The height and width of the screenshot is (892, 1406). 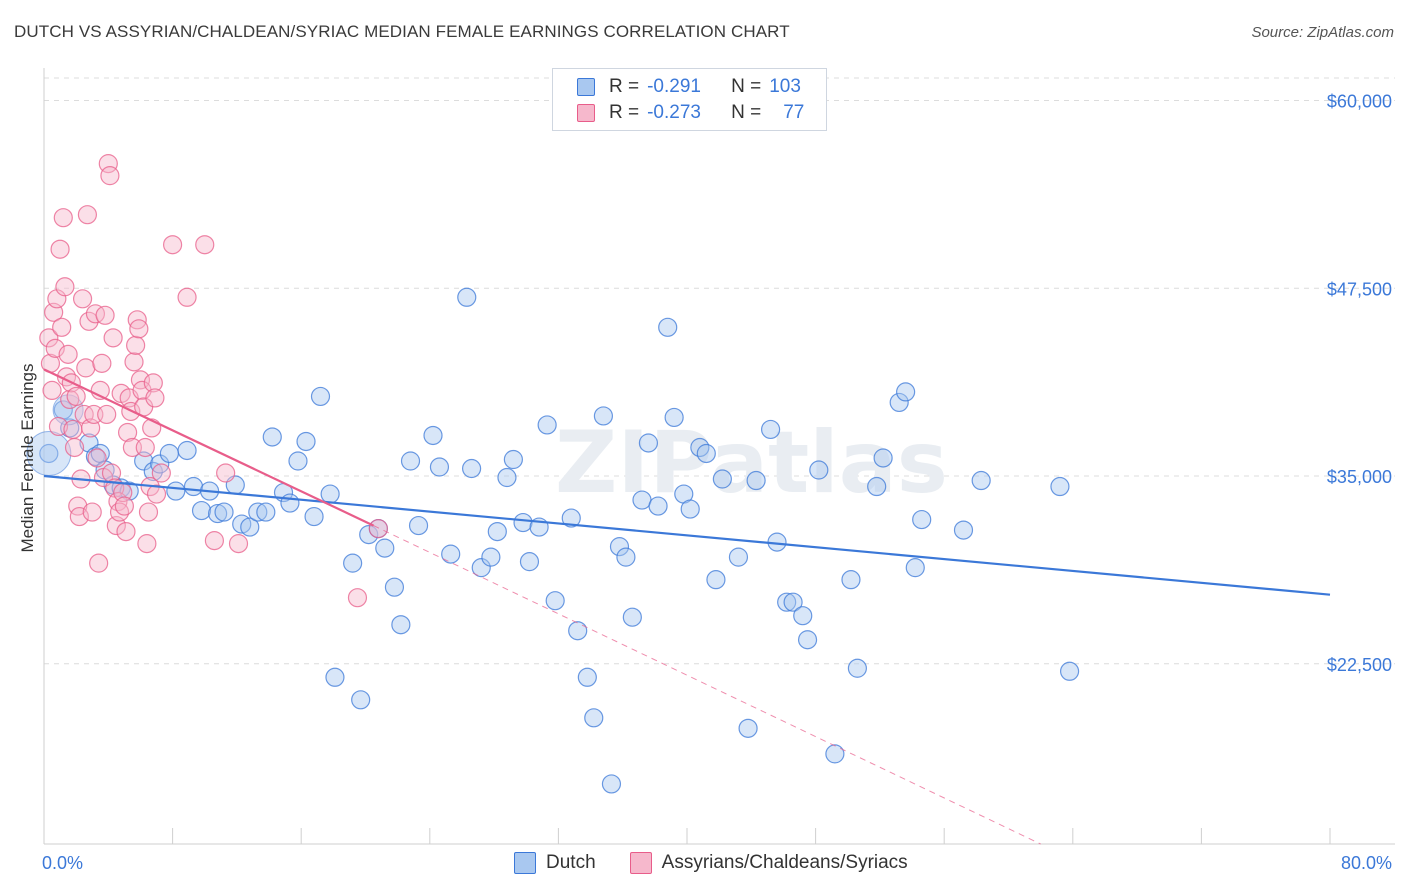 I want to click on legend-swatch-assyrian, so click(x=586, y=113).